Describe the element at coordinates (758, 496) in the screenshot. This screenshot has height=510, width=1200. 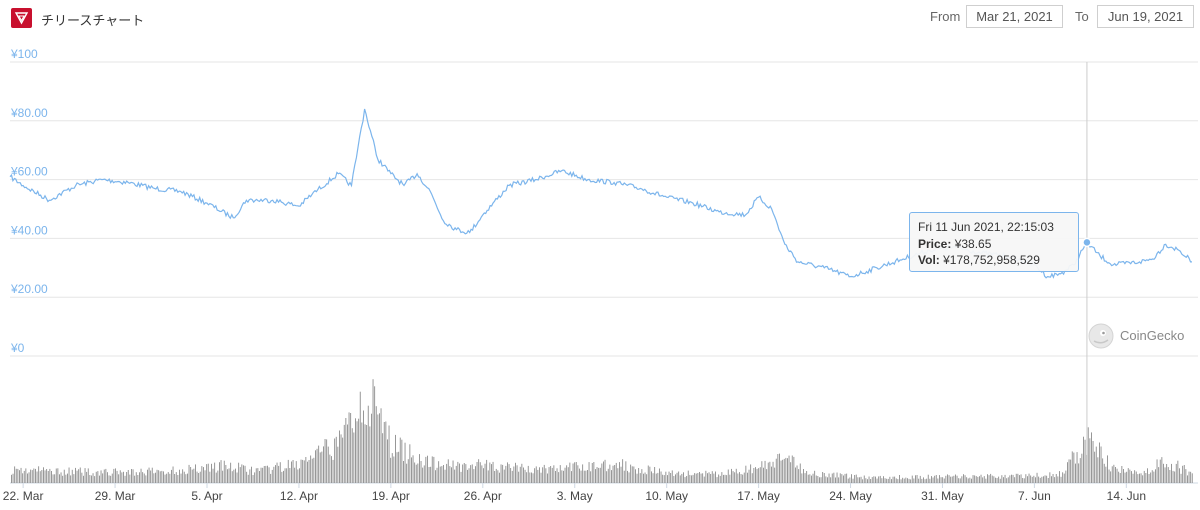
I see `x-tick-label: 17. May` at that location.